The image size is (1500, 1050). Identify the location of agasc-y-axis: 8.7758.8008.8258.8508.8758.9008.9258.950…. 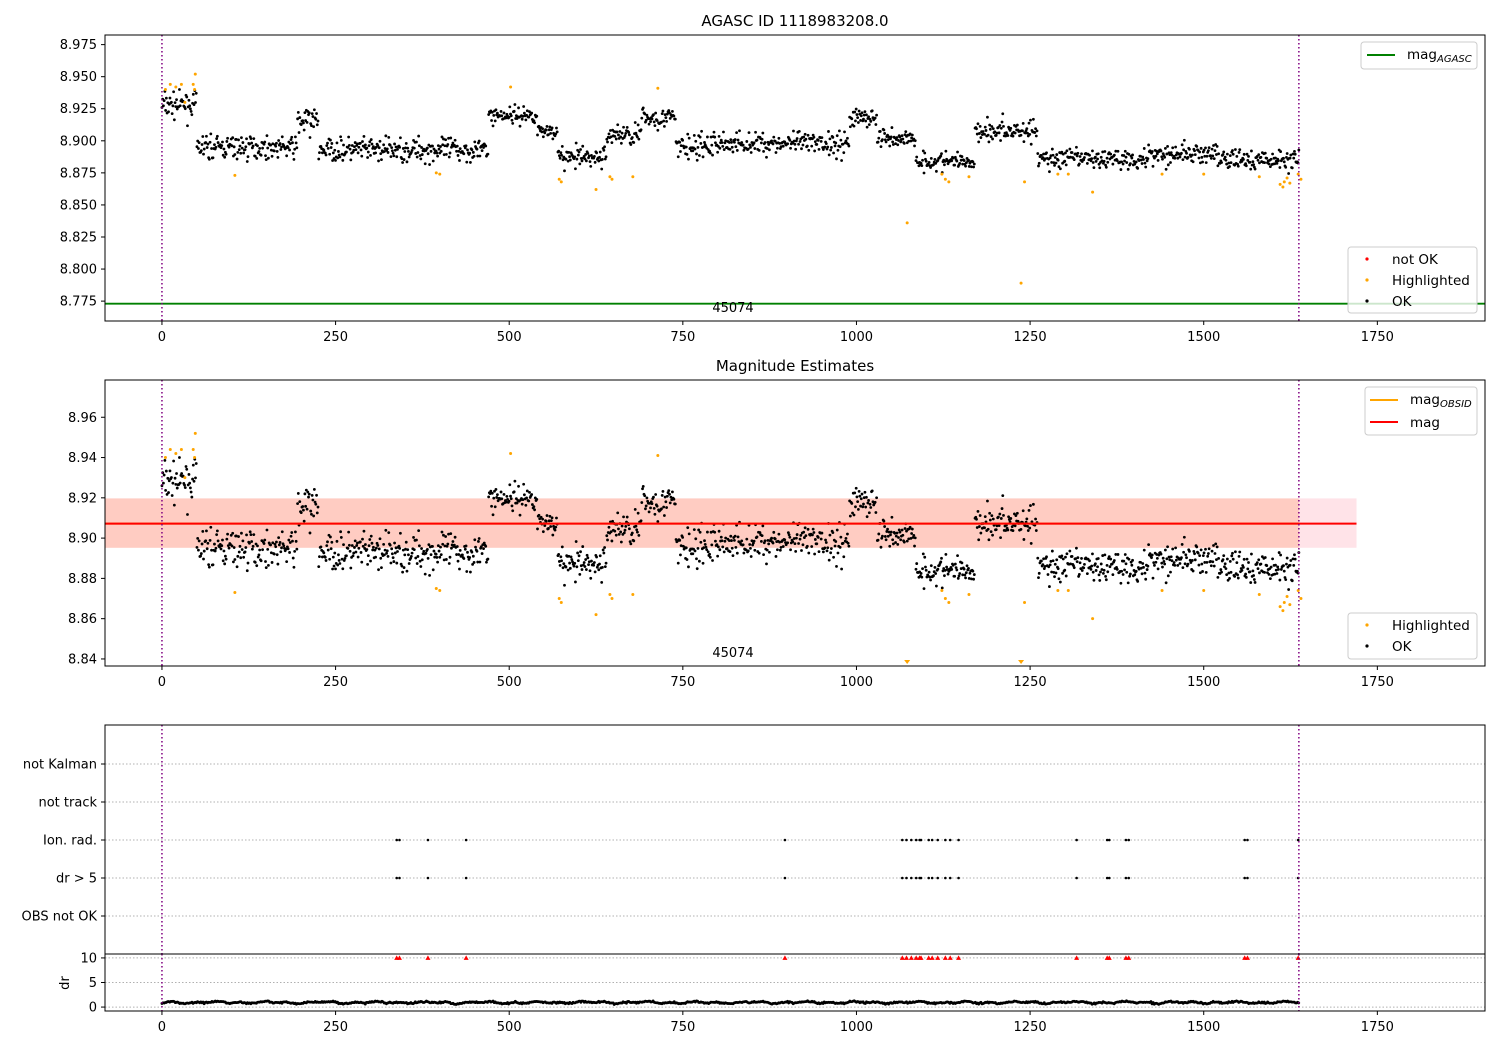
(82, 174).